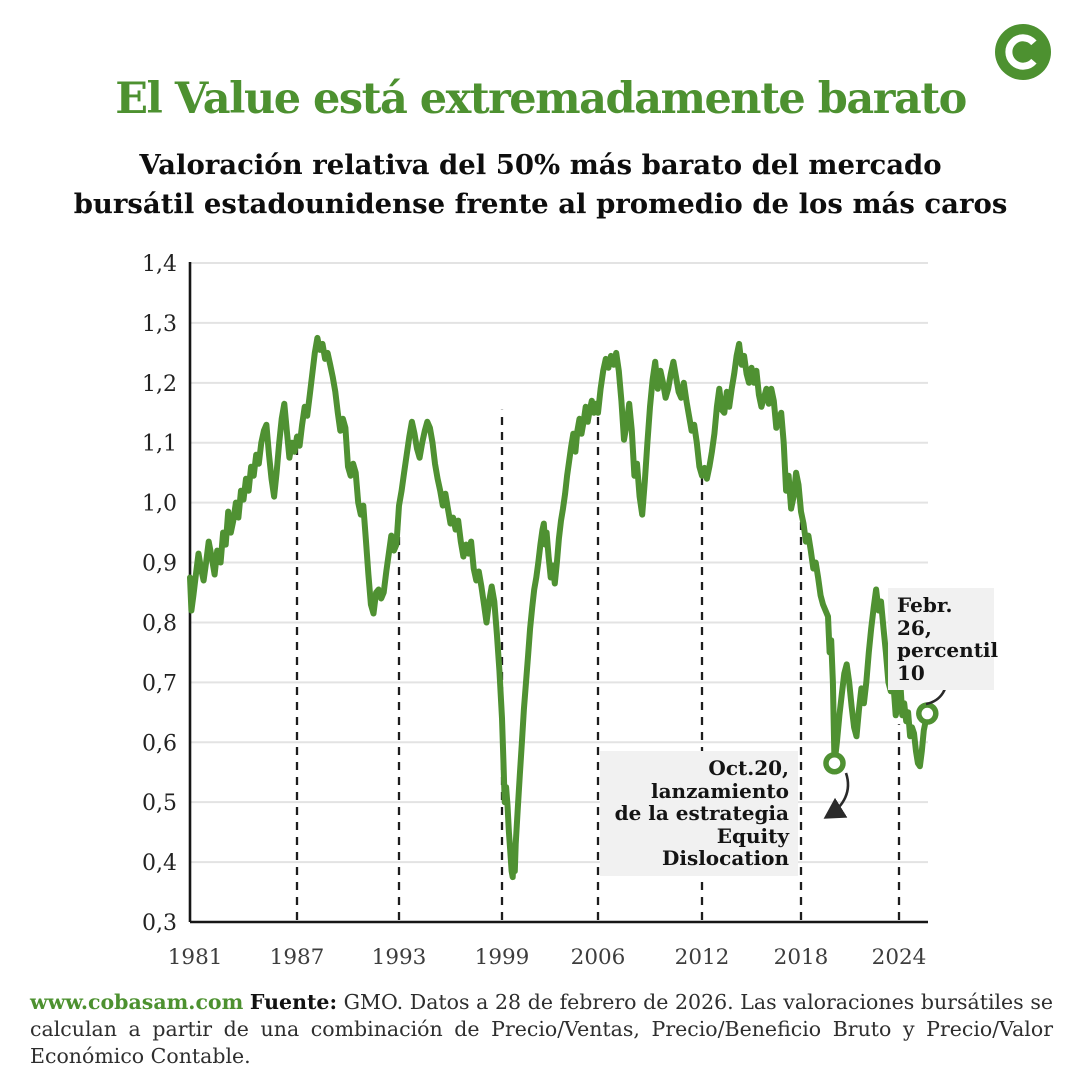 The height and width of the screenshot is (1081, 1081). I want to click on svg-text: 1993, so click(399, 957).